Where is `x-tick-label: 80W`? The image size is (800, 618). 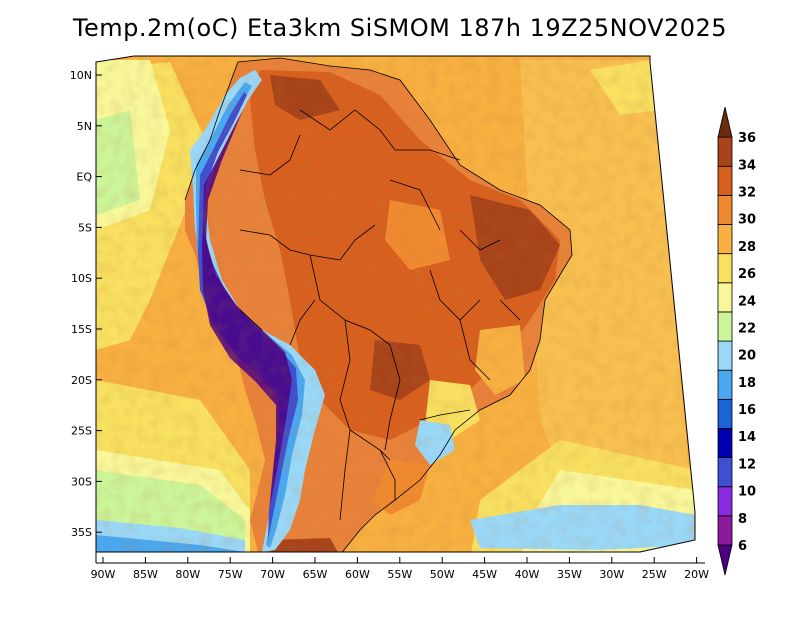 x-tick-label: 80W is located at coordinates (187, 574).